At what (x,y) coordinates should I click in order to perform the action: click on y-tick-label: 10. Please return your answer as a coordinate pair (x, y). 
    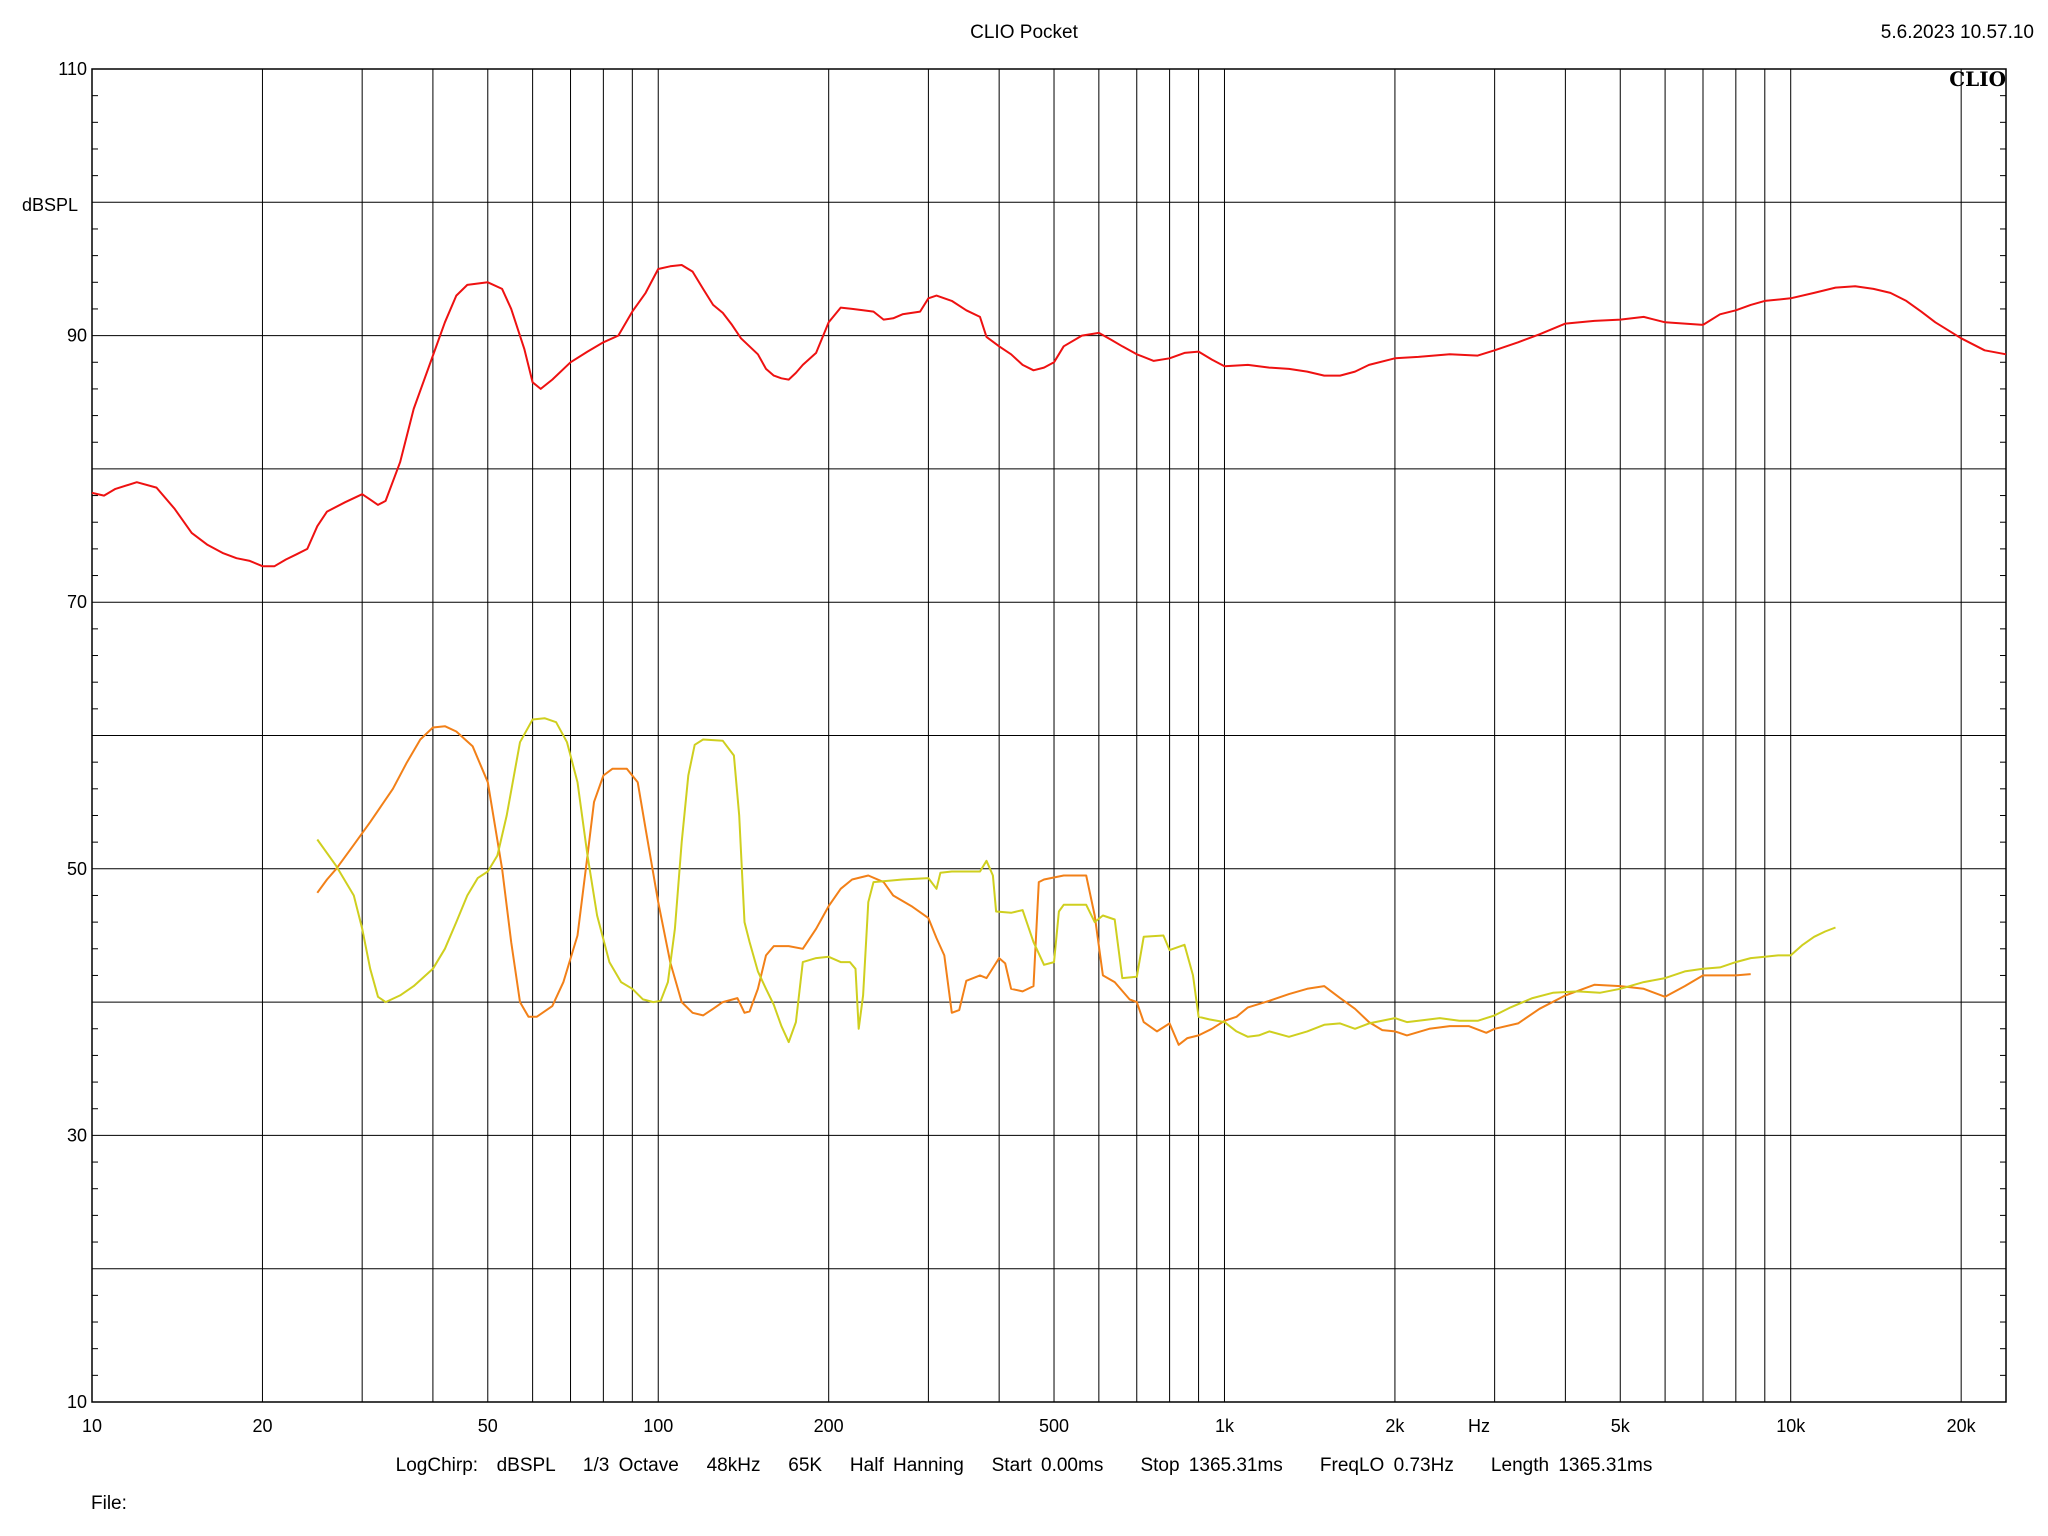
    Looking at the image, I should click on (77, 1402).